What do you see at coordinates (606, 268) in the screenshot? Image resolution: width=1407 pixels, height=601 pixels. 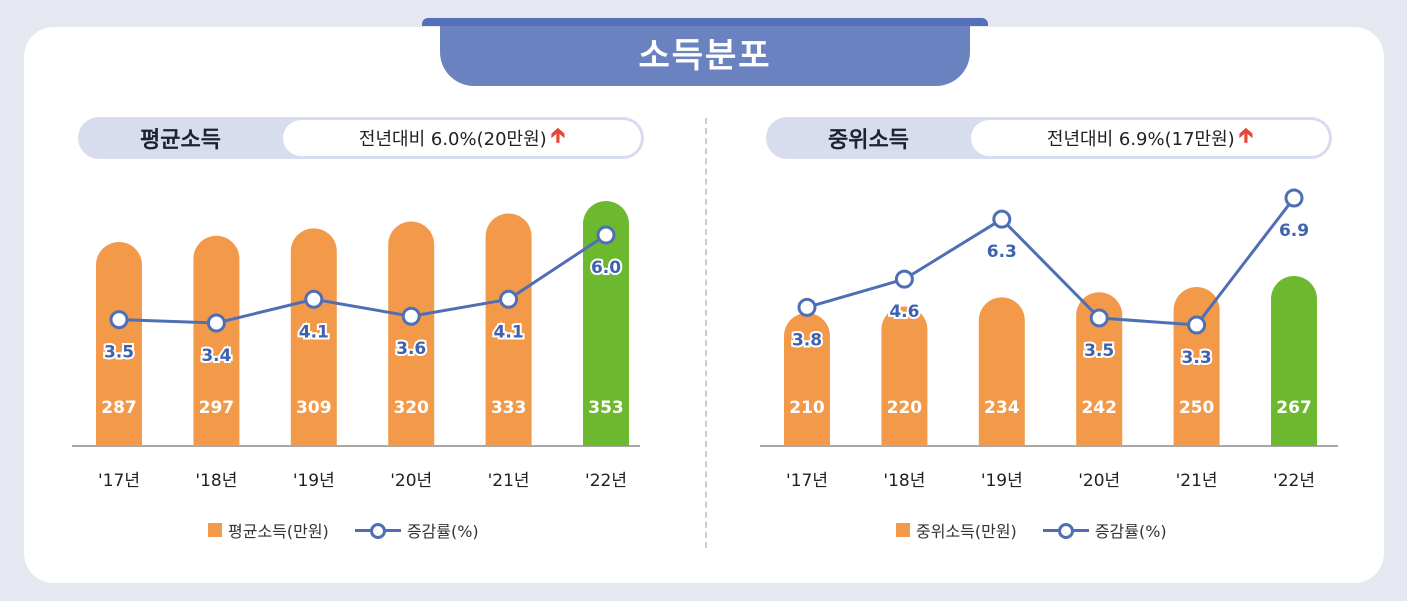 I see `avg-rate-label: 6.0` at bounding box center [606, 268].